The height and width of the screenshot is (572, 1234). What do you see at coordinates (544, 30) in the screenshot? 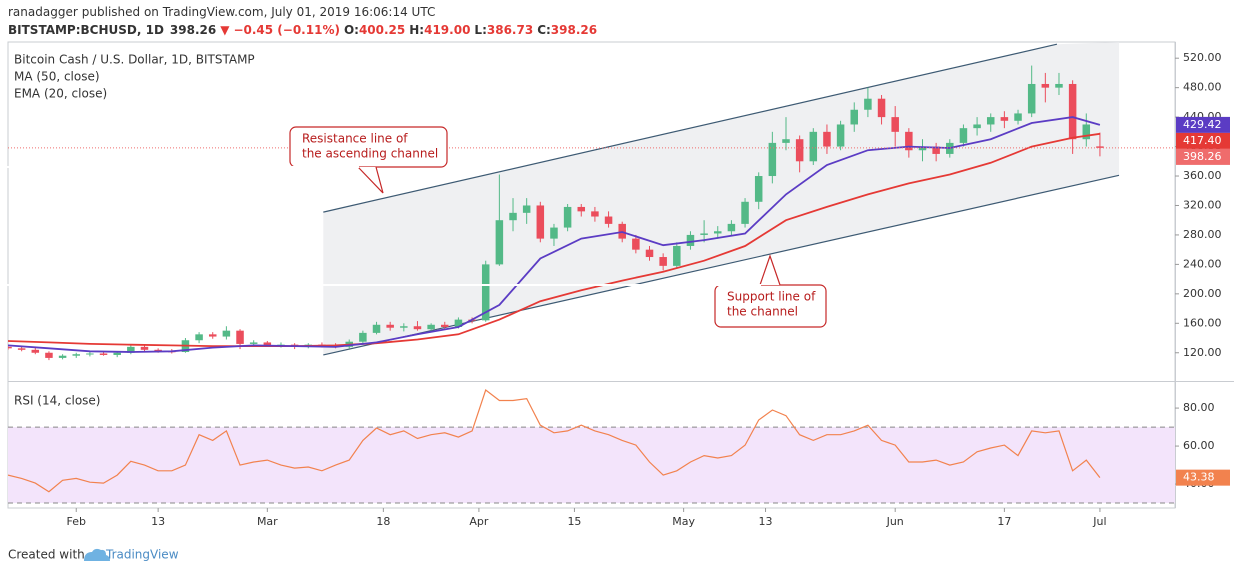
I see `ohlc-label: C:` at bounding box center [544, 30].